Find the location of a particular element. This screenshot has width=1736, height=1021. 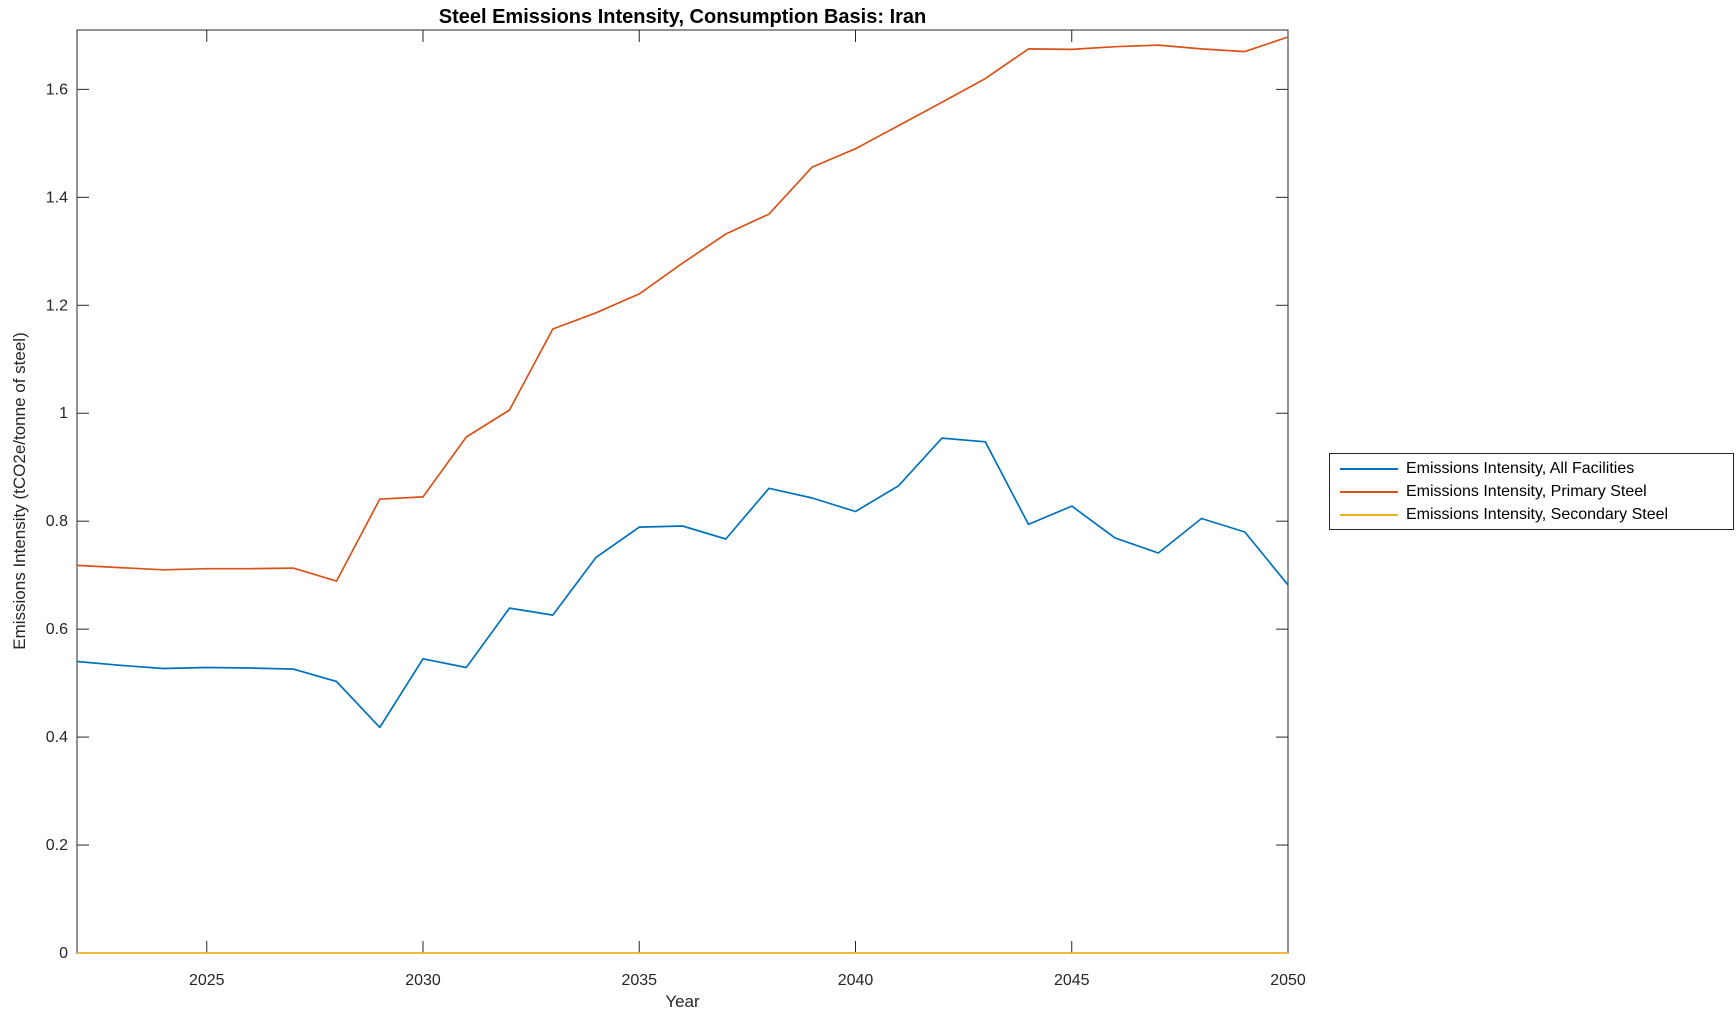

legend-line-sample-secondary-steel is located at coordinates (1369, 514).